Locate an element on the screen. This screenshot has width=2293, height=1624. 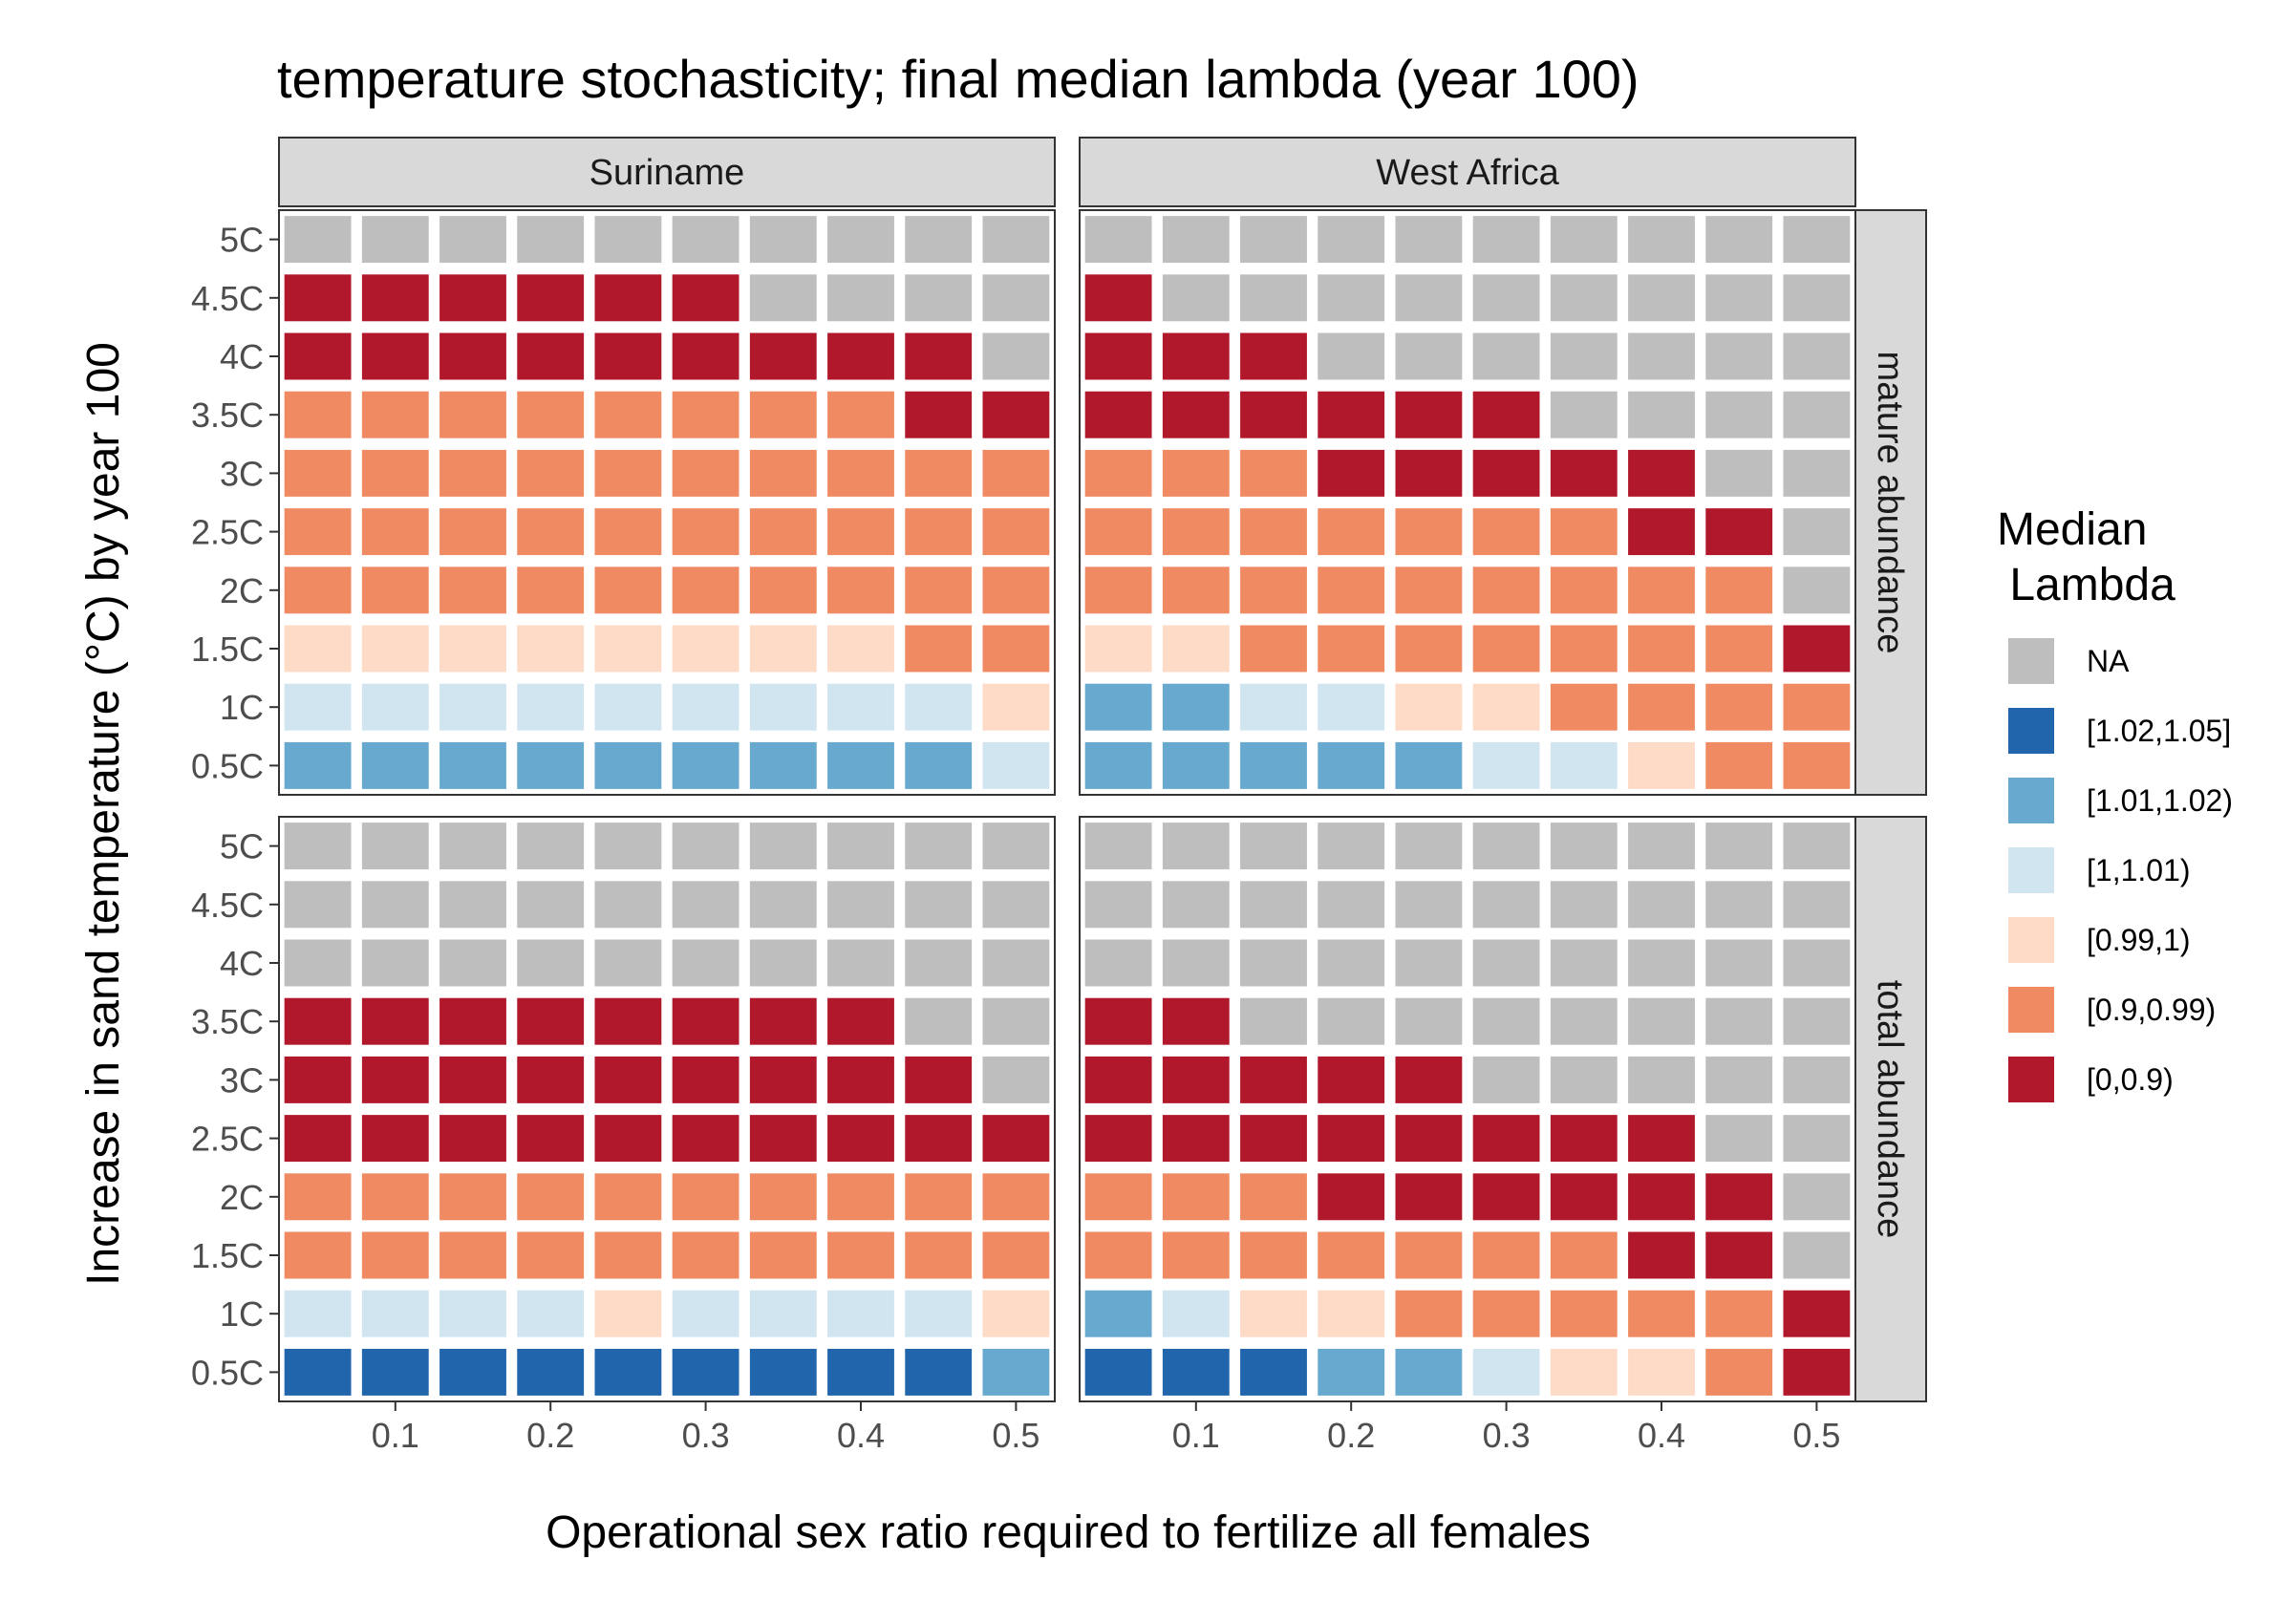
x-tick-label: 0.3 is located at coordinates (1507, 1436).